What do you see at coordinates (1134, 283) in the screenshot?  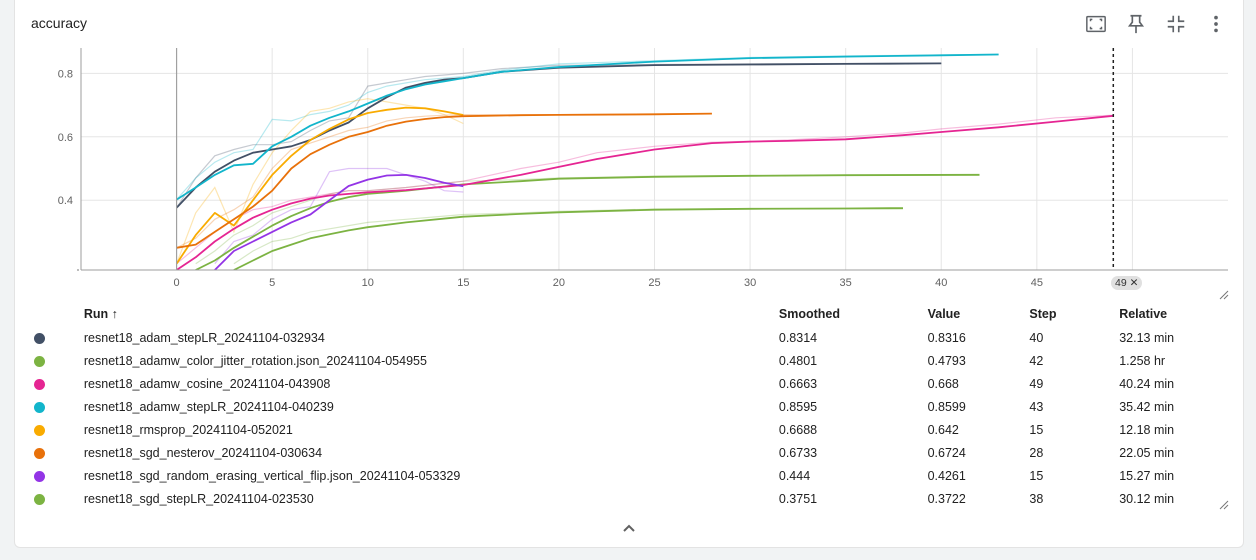 I see `hover-close-icon: ✕` at bounding box center [1134, 283].